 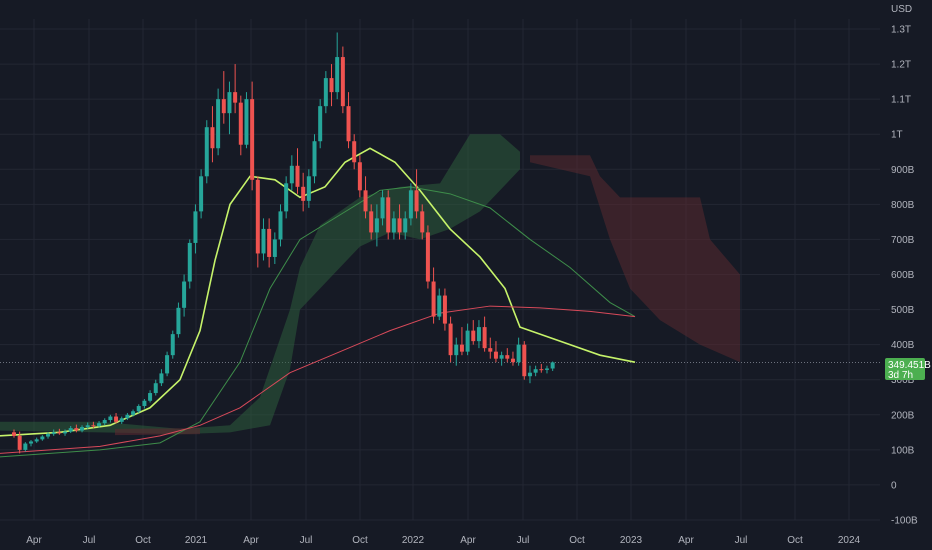 What do you see at coordinates (903, 345) in the screenshot?
I see `y-tick-label: 400B` at bounding box center [903, 345].